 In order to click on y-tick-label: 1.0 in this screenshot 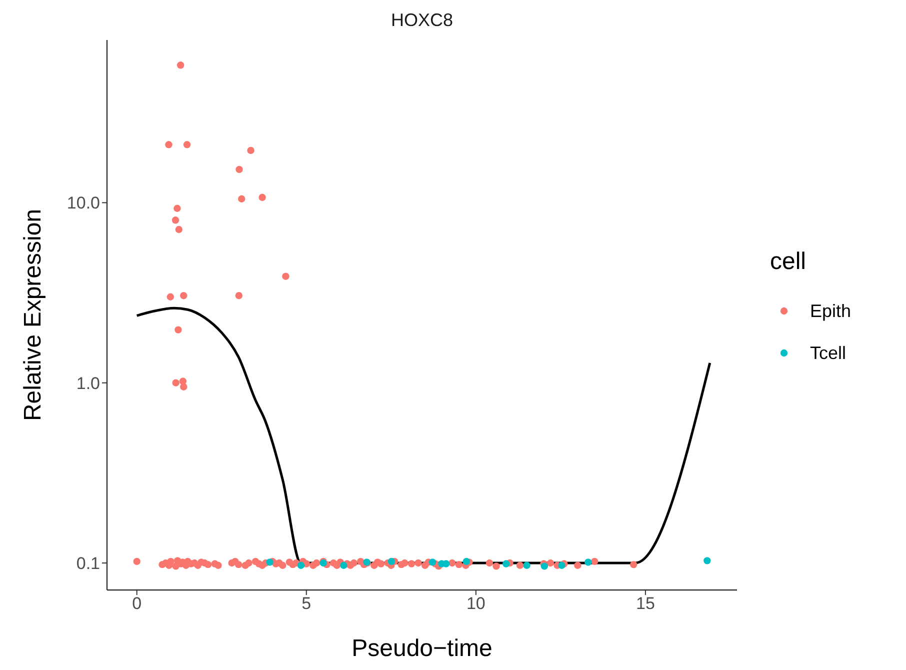, I will do `click(88, 383)`.